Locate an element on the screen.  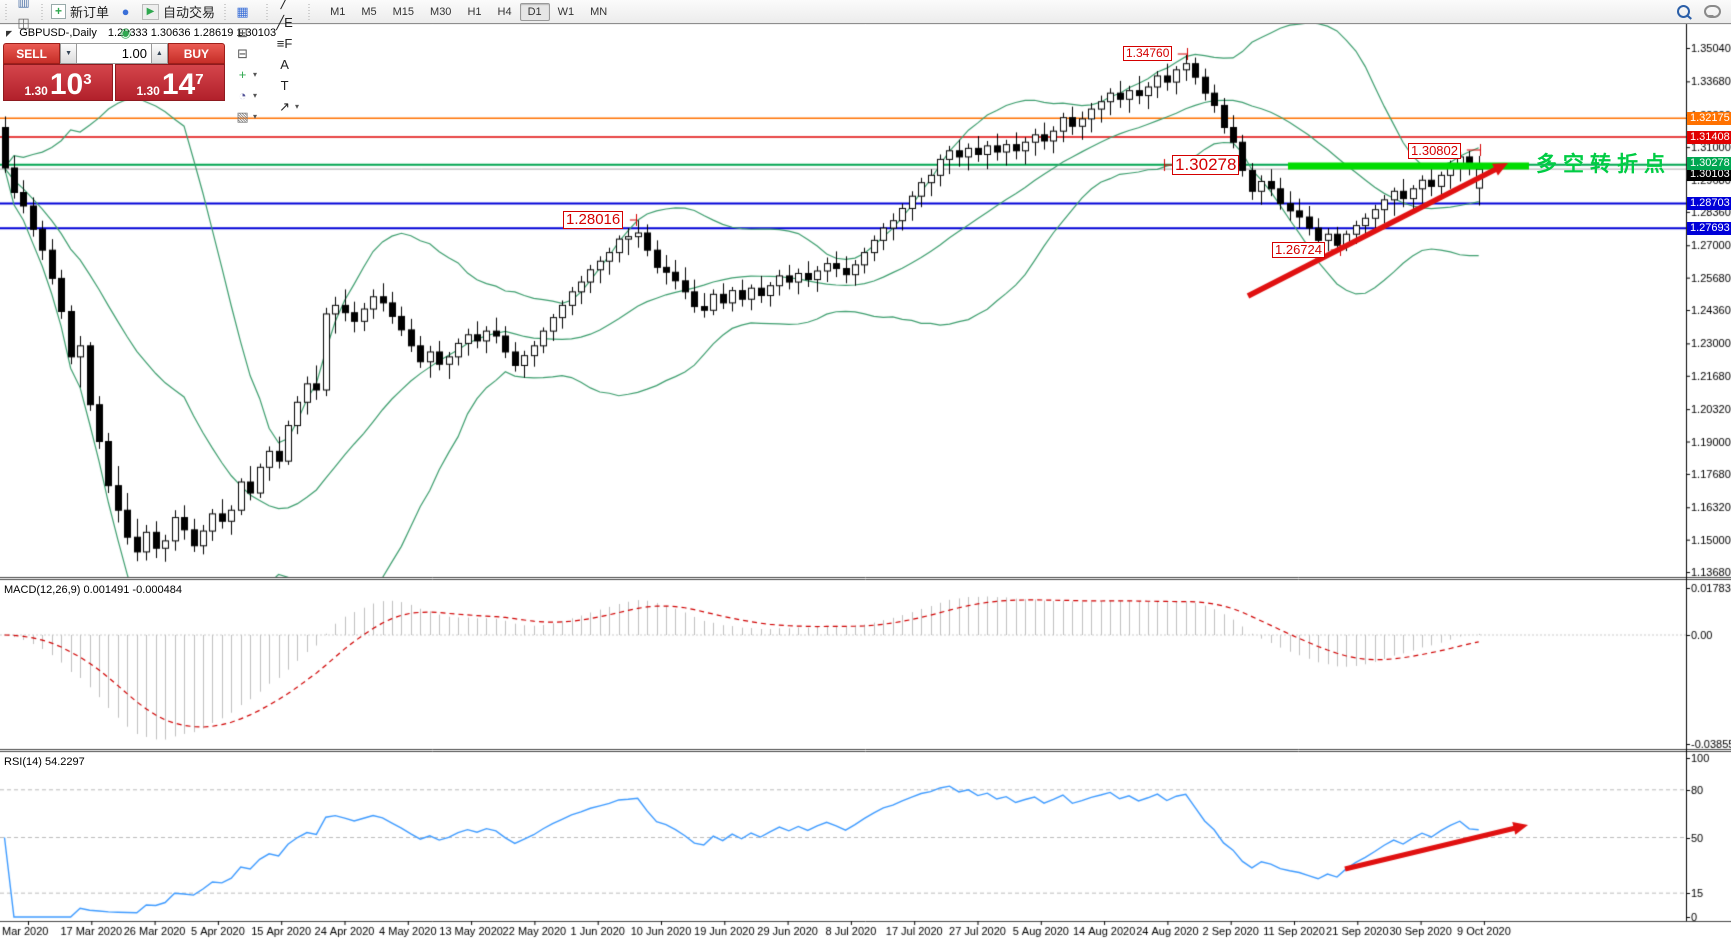
profiles-icon: ◫ is located at coordinates (23, 22).